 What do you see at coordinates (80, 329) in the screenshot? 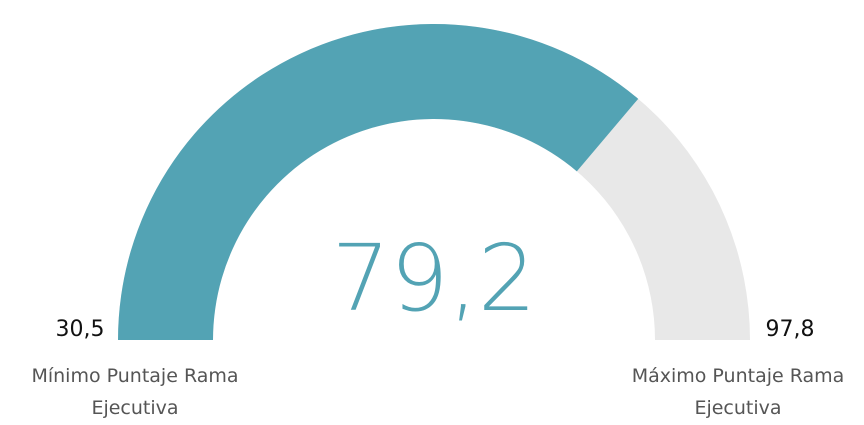
I see `min-label: 30,5` at bounding box center [80, 329].